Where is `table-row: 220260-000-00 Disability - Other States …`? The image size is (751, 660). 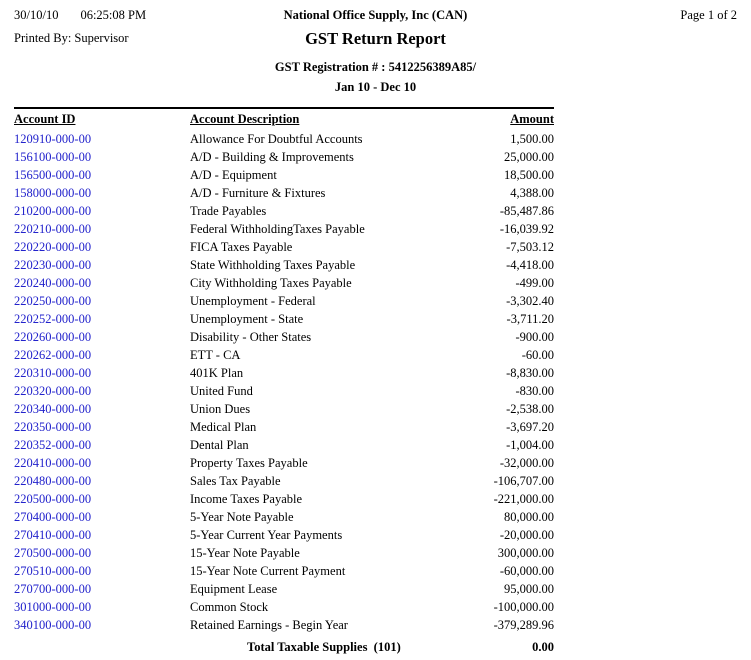 table-row: 220260-000-00 Disability - Other States … is located at coordinates (284, 337).